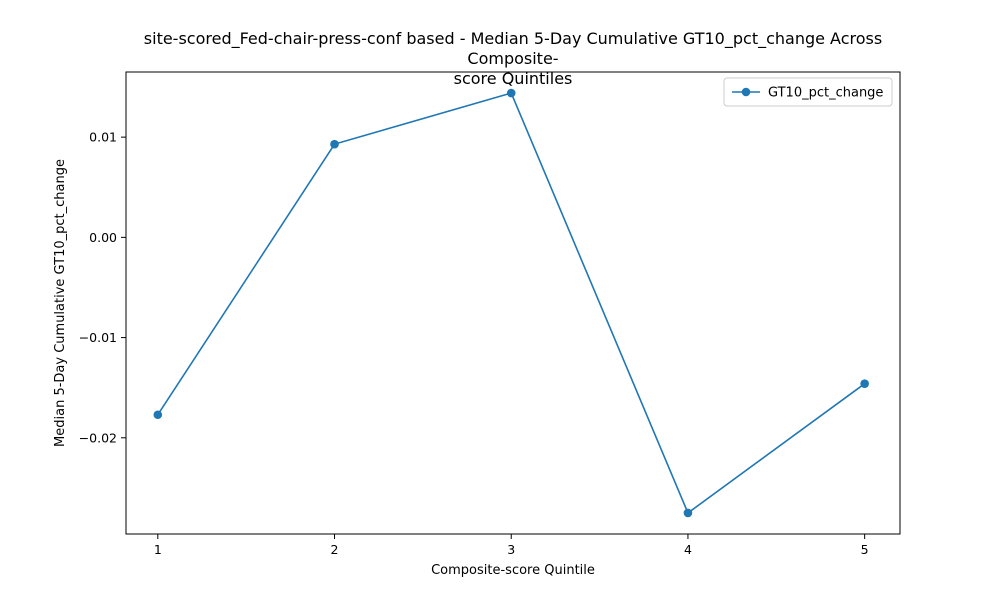 This screenshot has width=1000, height=600. I want to click on x-axis-ticks: 1 2 3 4 5, so click(511, 545).